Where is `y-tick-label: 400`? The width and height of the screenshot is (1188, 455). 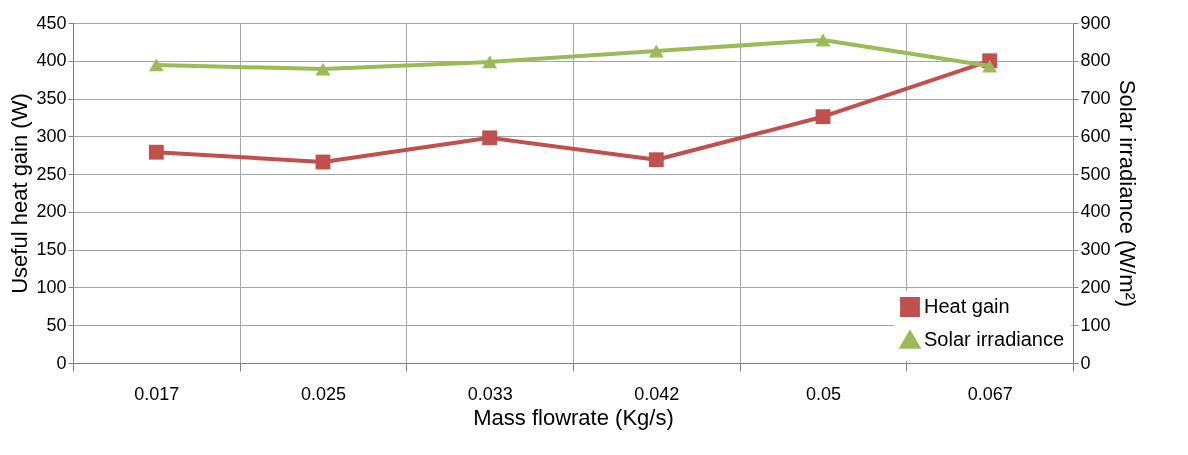
y-tick-label: 400 is located at coordinates (51, 60).